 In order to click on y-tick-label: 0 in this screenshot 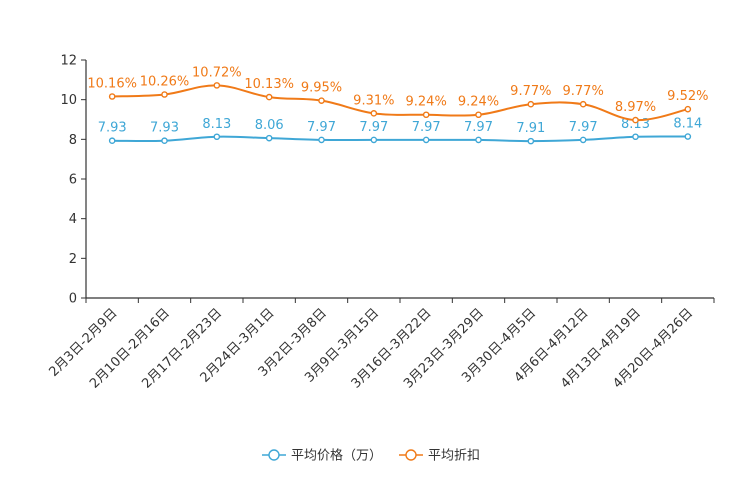, I will do `click(73, 299)`.